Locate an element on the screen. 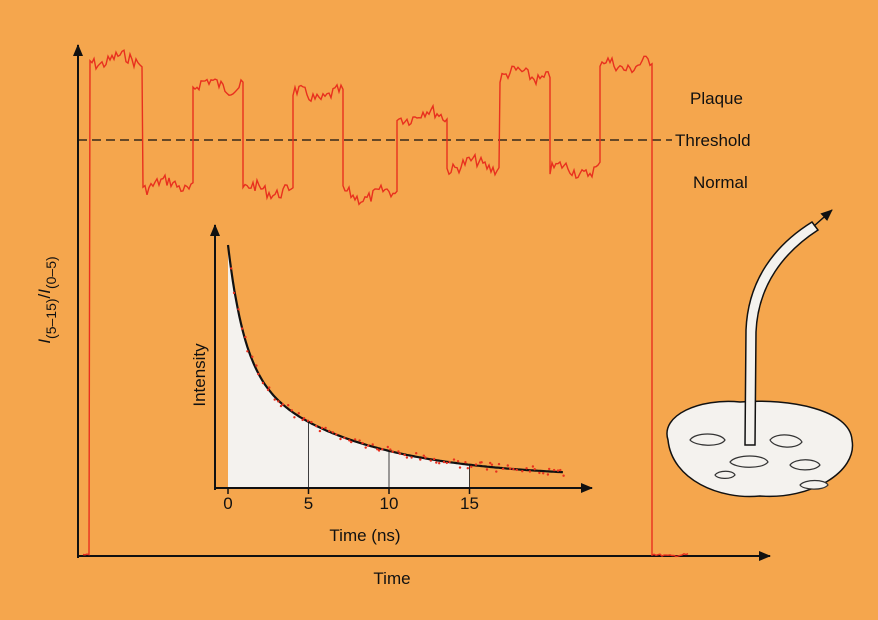 This screenshot has width=878, height=620. y-axis-label: I(5–15)/I(0–5) is located at coordinates (47, 299).